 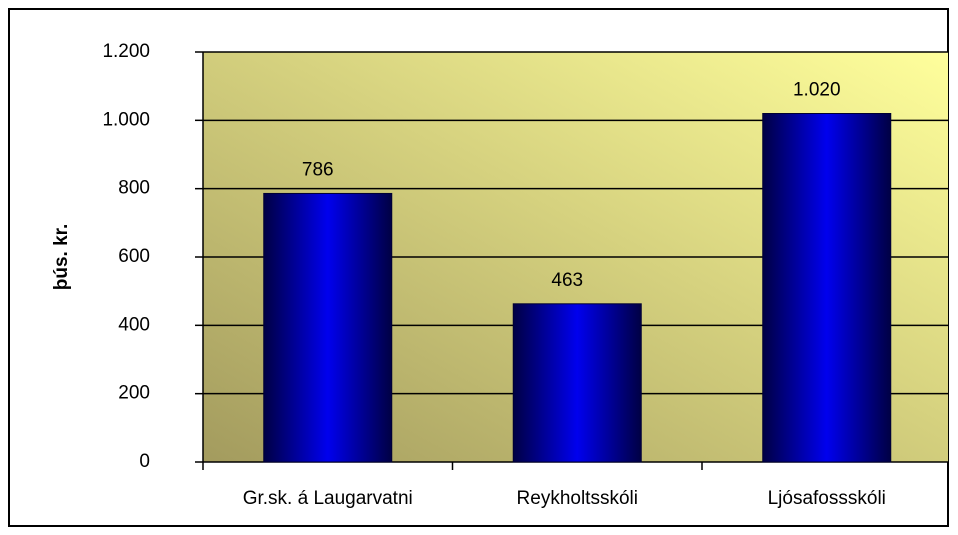 What do you see at coordinates (134, 324) in the screenshot?
I see `y-tick-label: 400` at bounding box center [134, 324].